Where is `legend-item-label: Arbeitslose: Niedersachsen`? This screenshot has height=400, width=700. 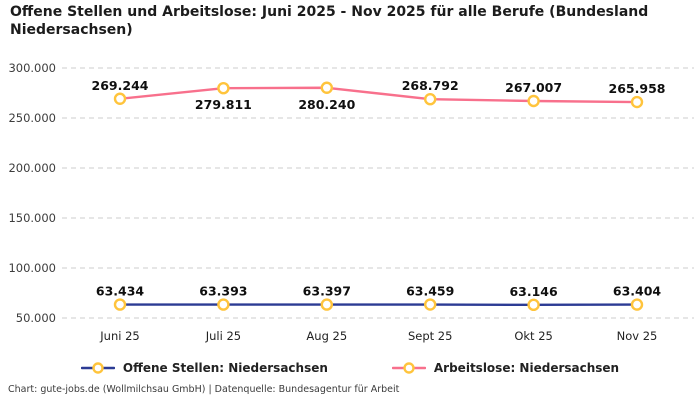
legend-item-label: Arbeitslose: Niedersachsen is located at coordinates (526, 368).